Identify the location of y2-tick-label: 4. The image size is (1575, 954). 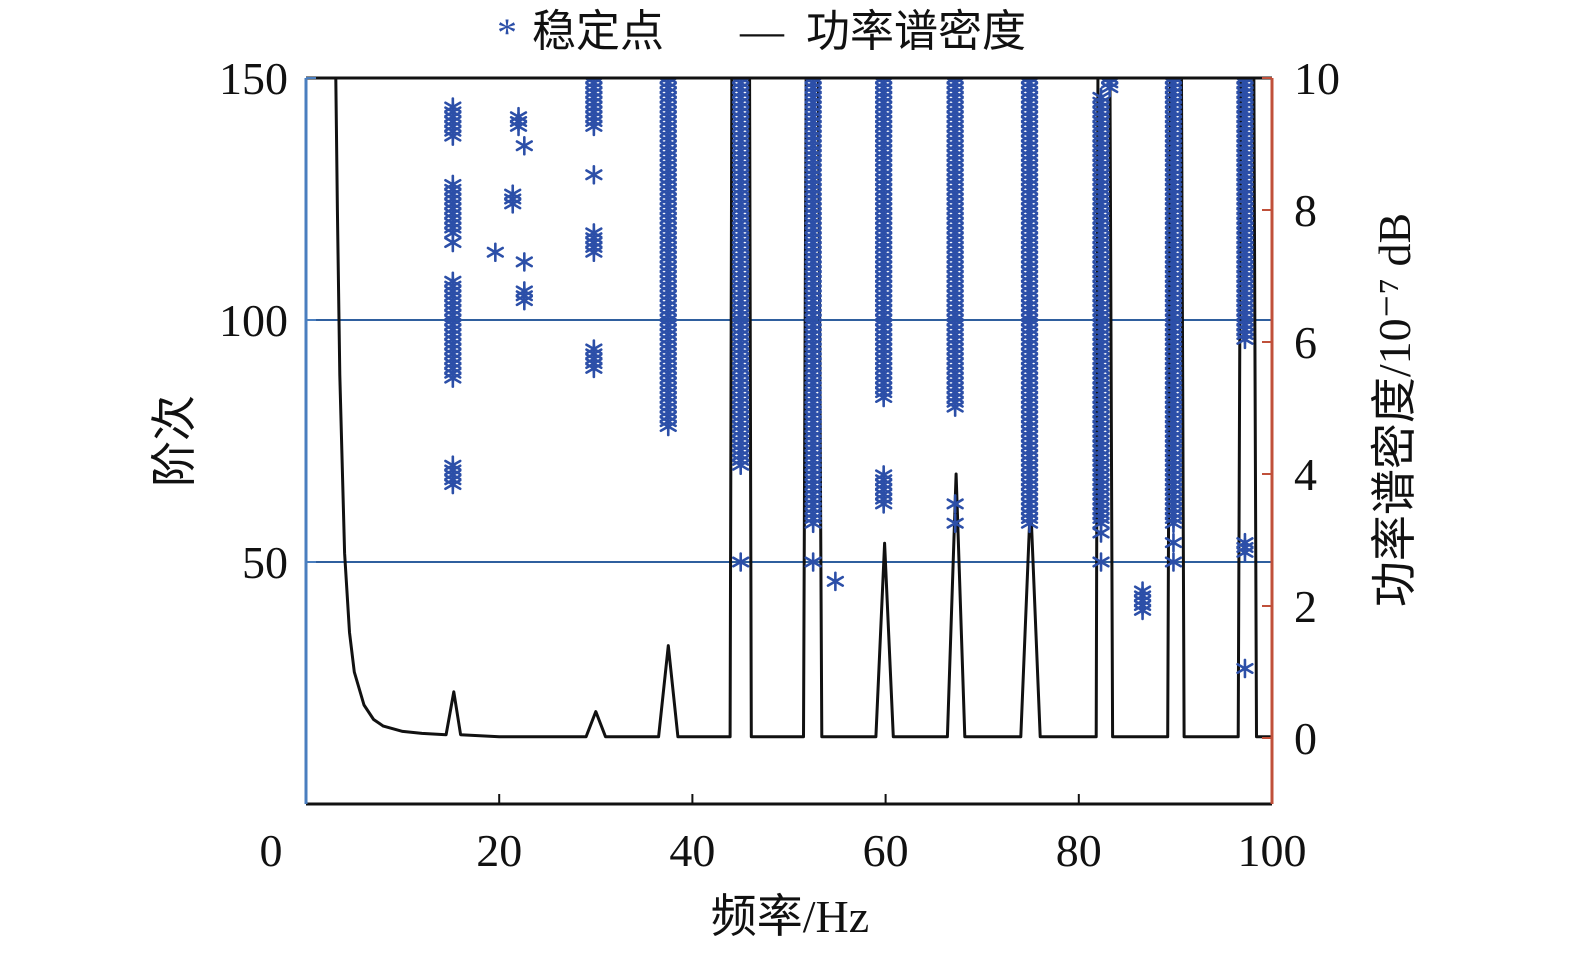
(1305, 474).